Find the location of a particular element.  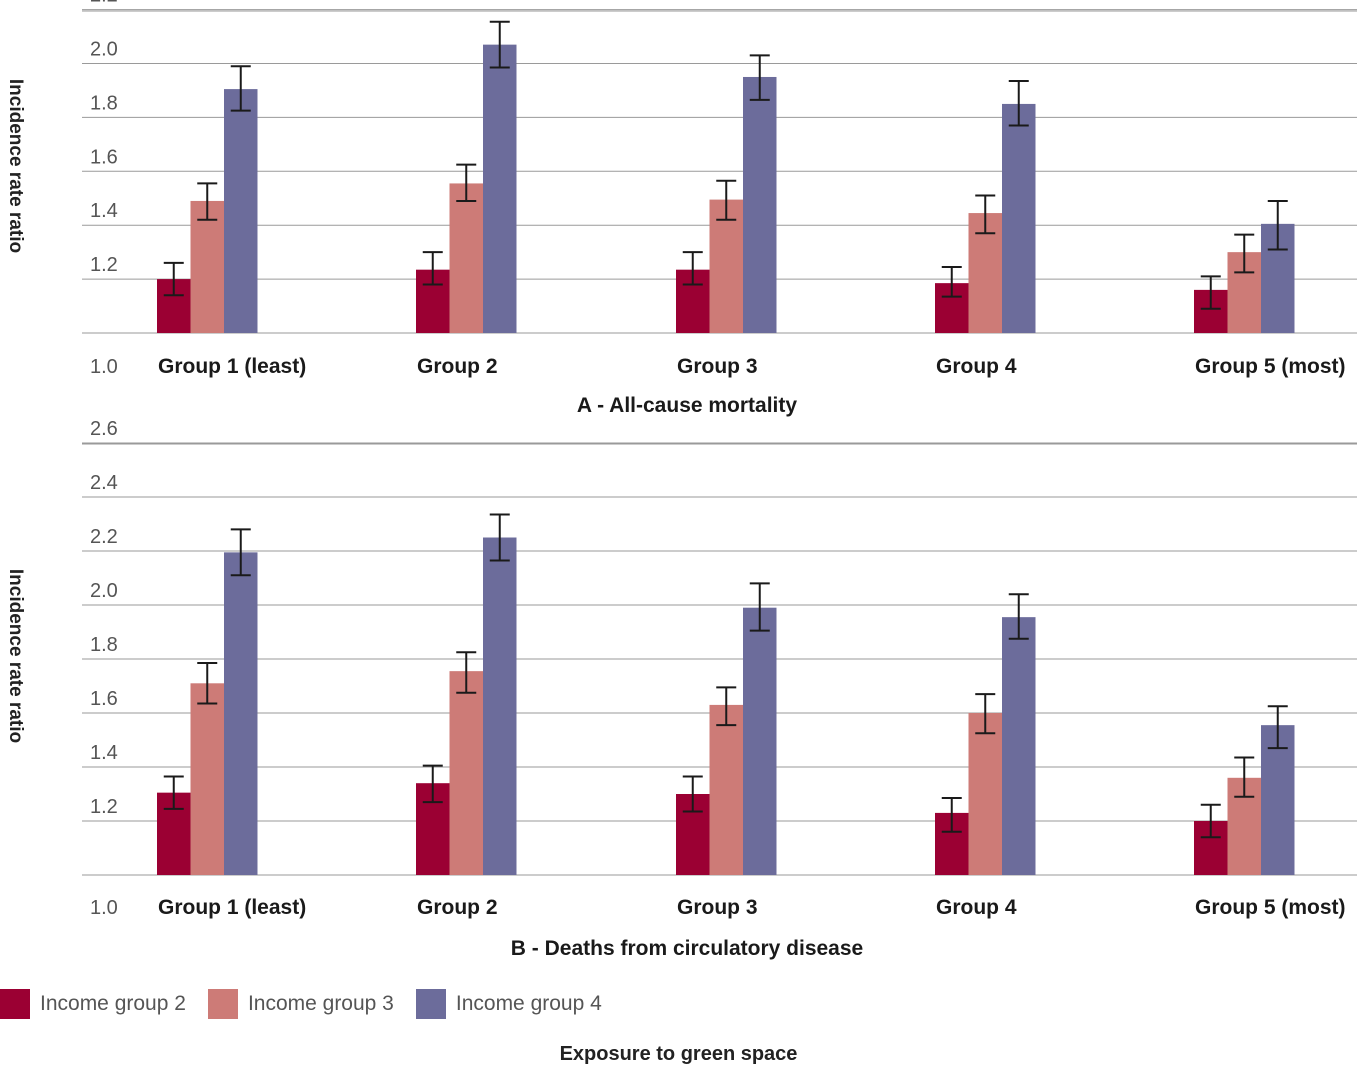

legend-label-income-4: Income group 4 is located at coordinates (528, 1003).